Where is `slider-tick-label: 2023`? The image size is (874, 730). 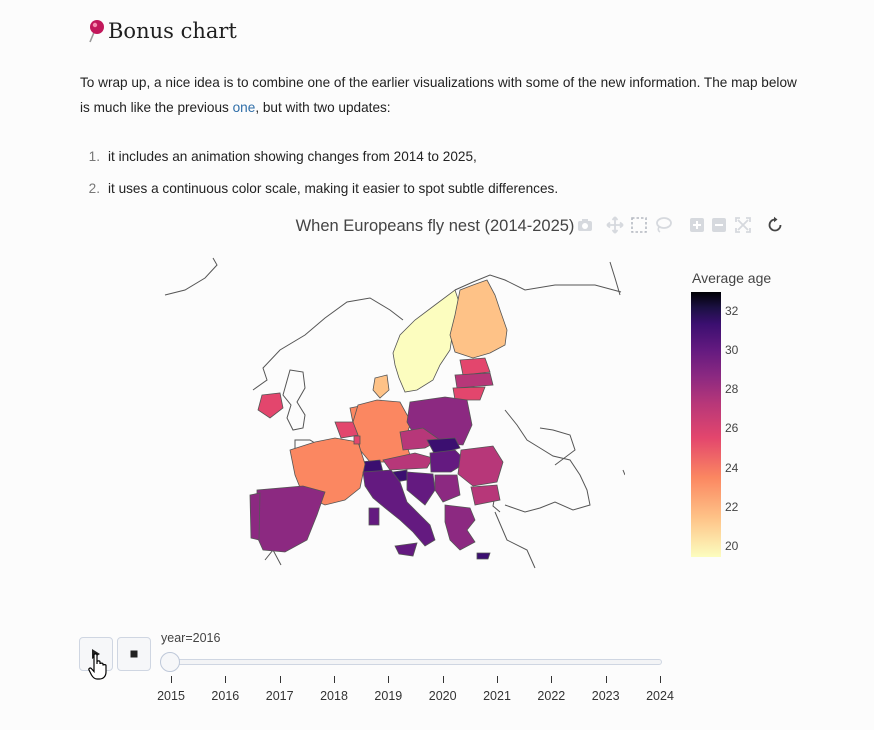 slider-tick-label: 2023 is located at coordinates (605, 696).